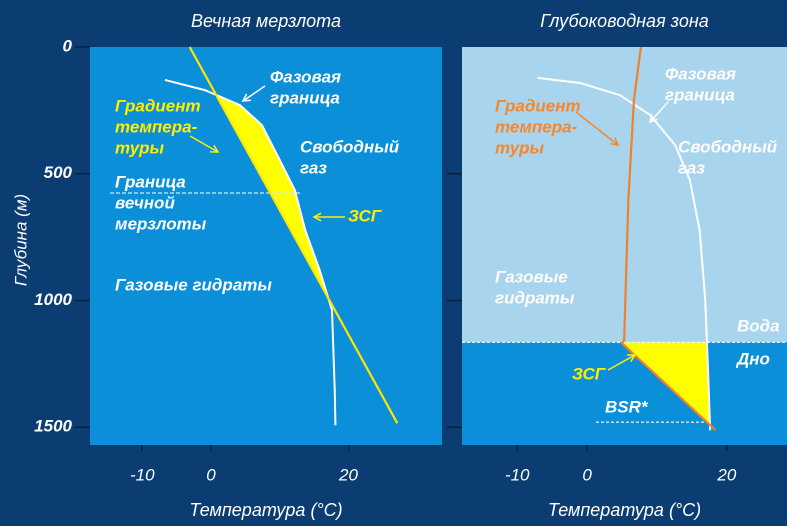  What do you see at coordinates (624, 21) in the screenshot?
I see `chart-title: Глубоководная зона` at bounding box center [624, 21].